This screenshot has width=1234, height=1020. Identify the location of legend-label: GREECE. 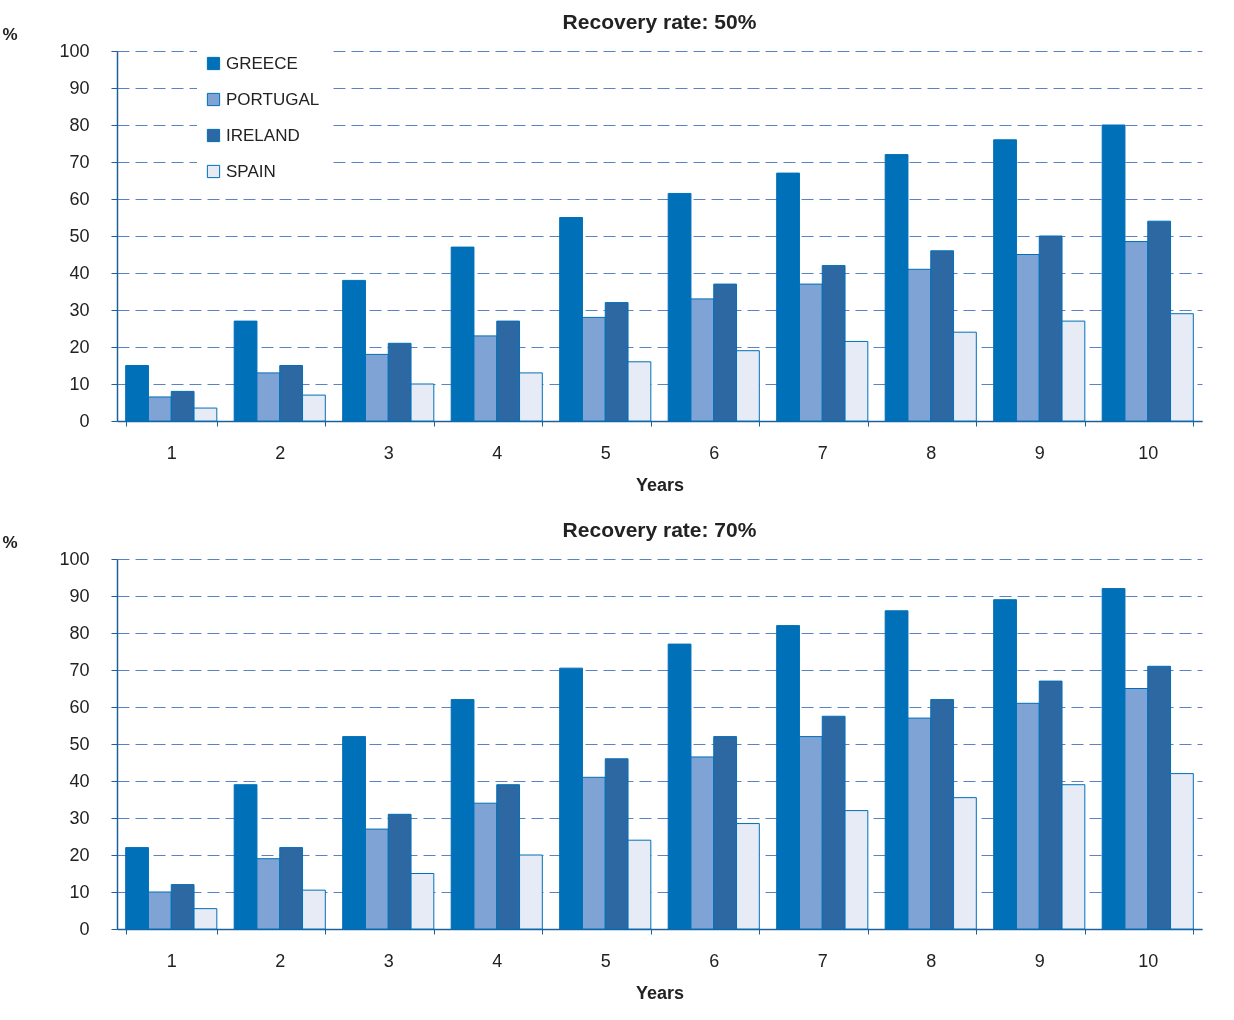
(262, 63).